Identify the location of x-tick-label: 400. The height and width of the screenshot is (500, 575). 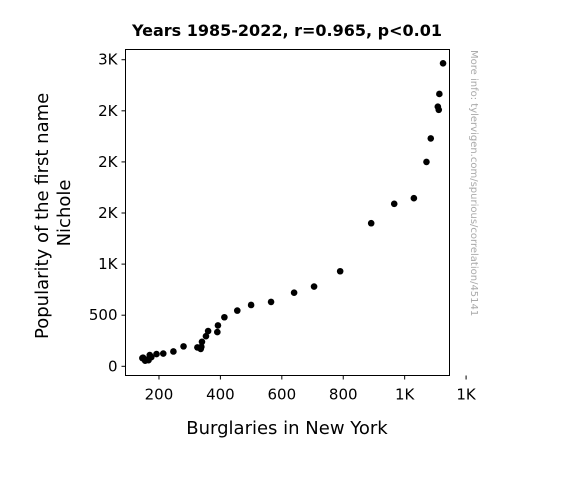
(220, 395).